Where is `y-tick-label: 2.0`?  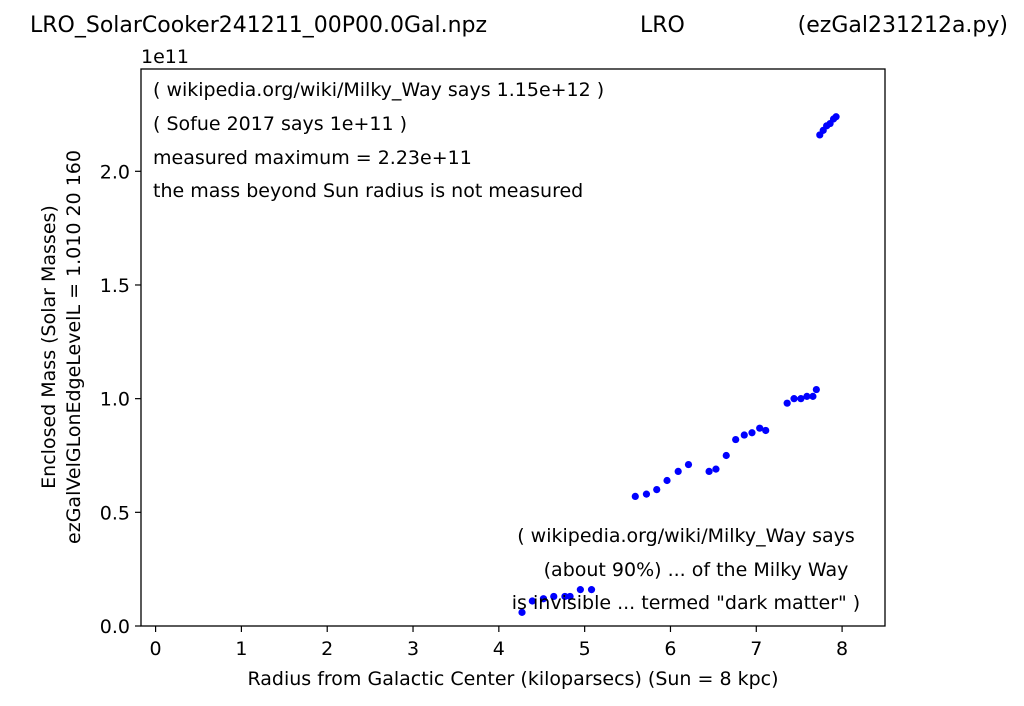
y-tick-label: 2.0 is located at coordinates (115, 172).